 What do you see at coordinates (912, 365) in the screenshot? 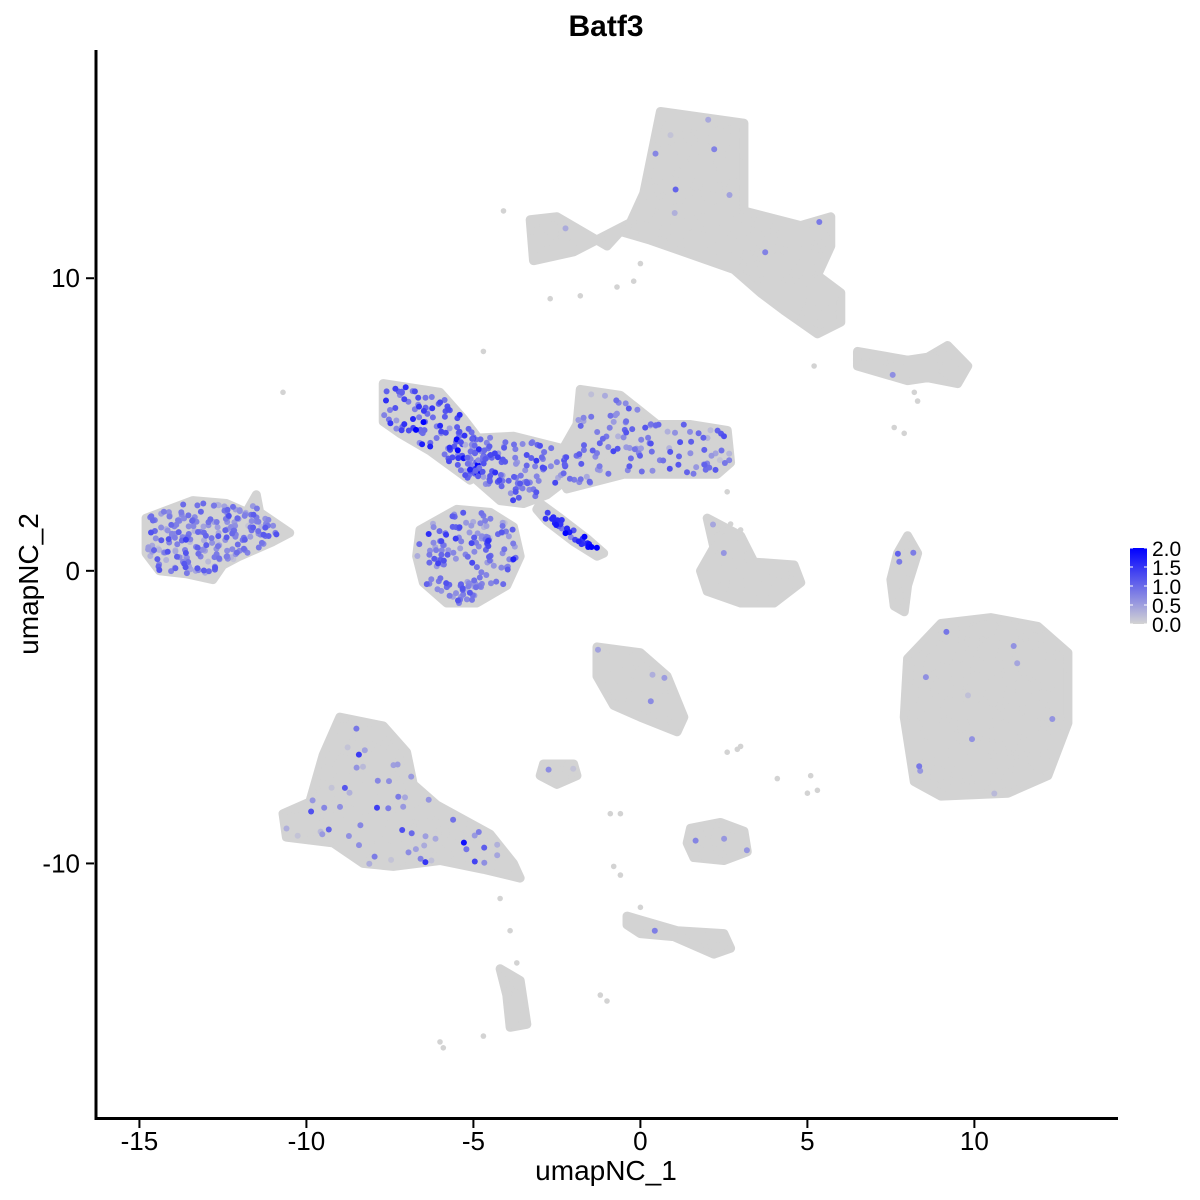
I see `cluster-right-small` at bounding box center [912, 365].